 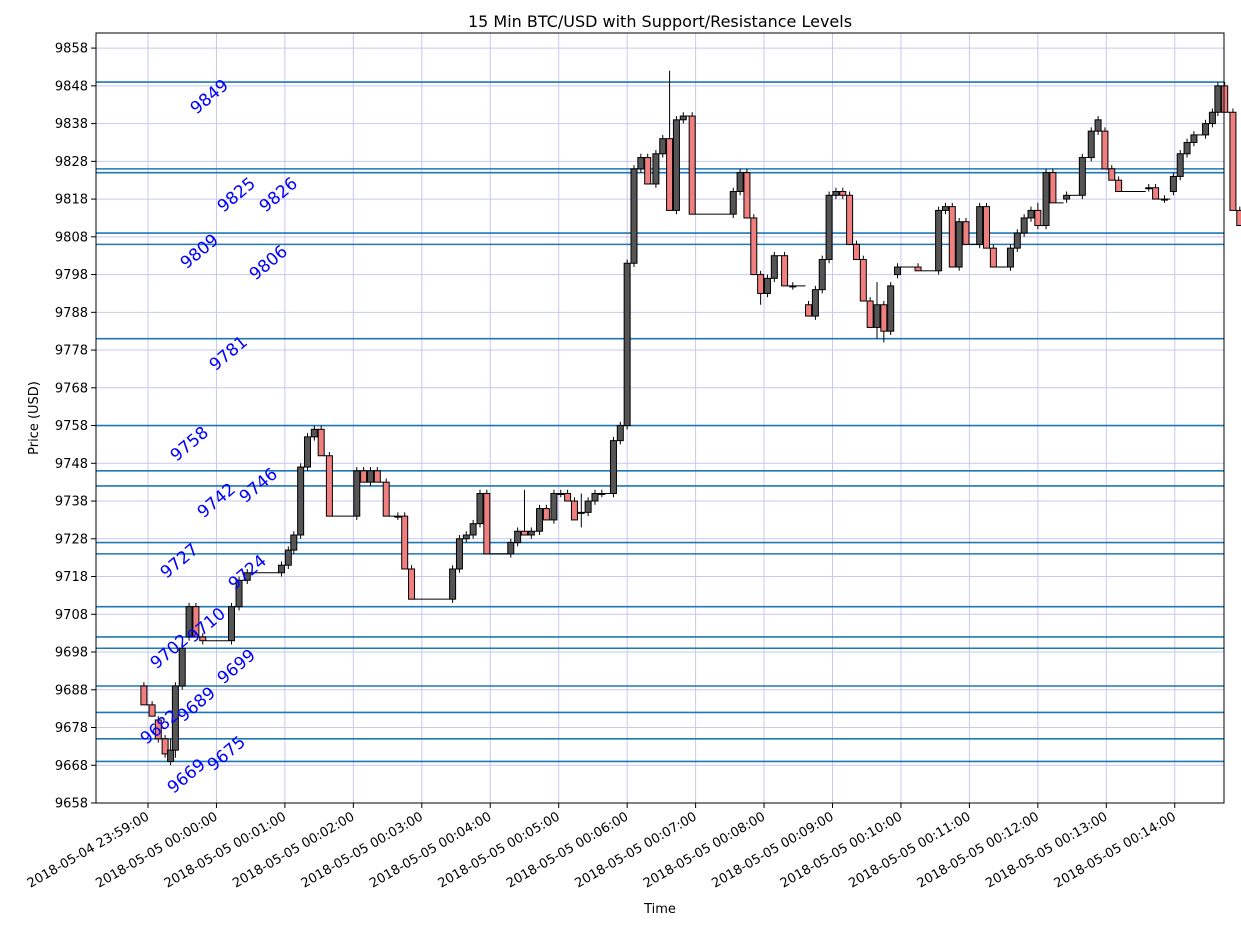 I want to click on y-tick-label: 9778, so click(x=71, y=351).